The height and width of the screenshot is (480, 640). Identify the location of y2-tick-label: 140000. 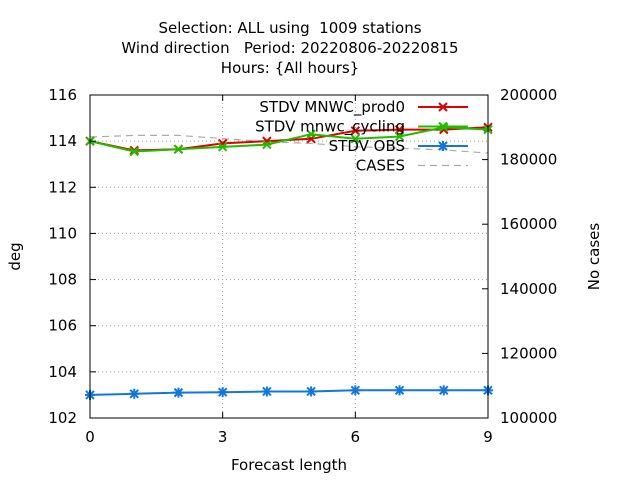
(528, 289).